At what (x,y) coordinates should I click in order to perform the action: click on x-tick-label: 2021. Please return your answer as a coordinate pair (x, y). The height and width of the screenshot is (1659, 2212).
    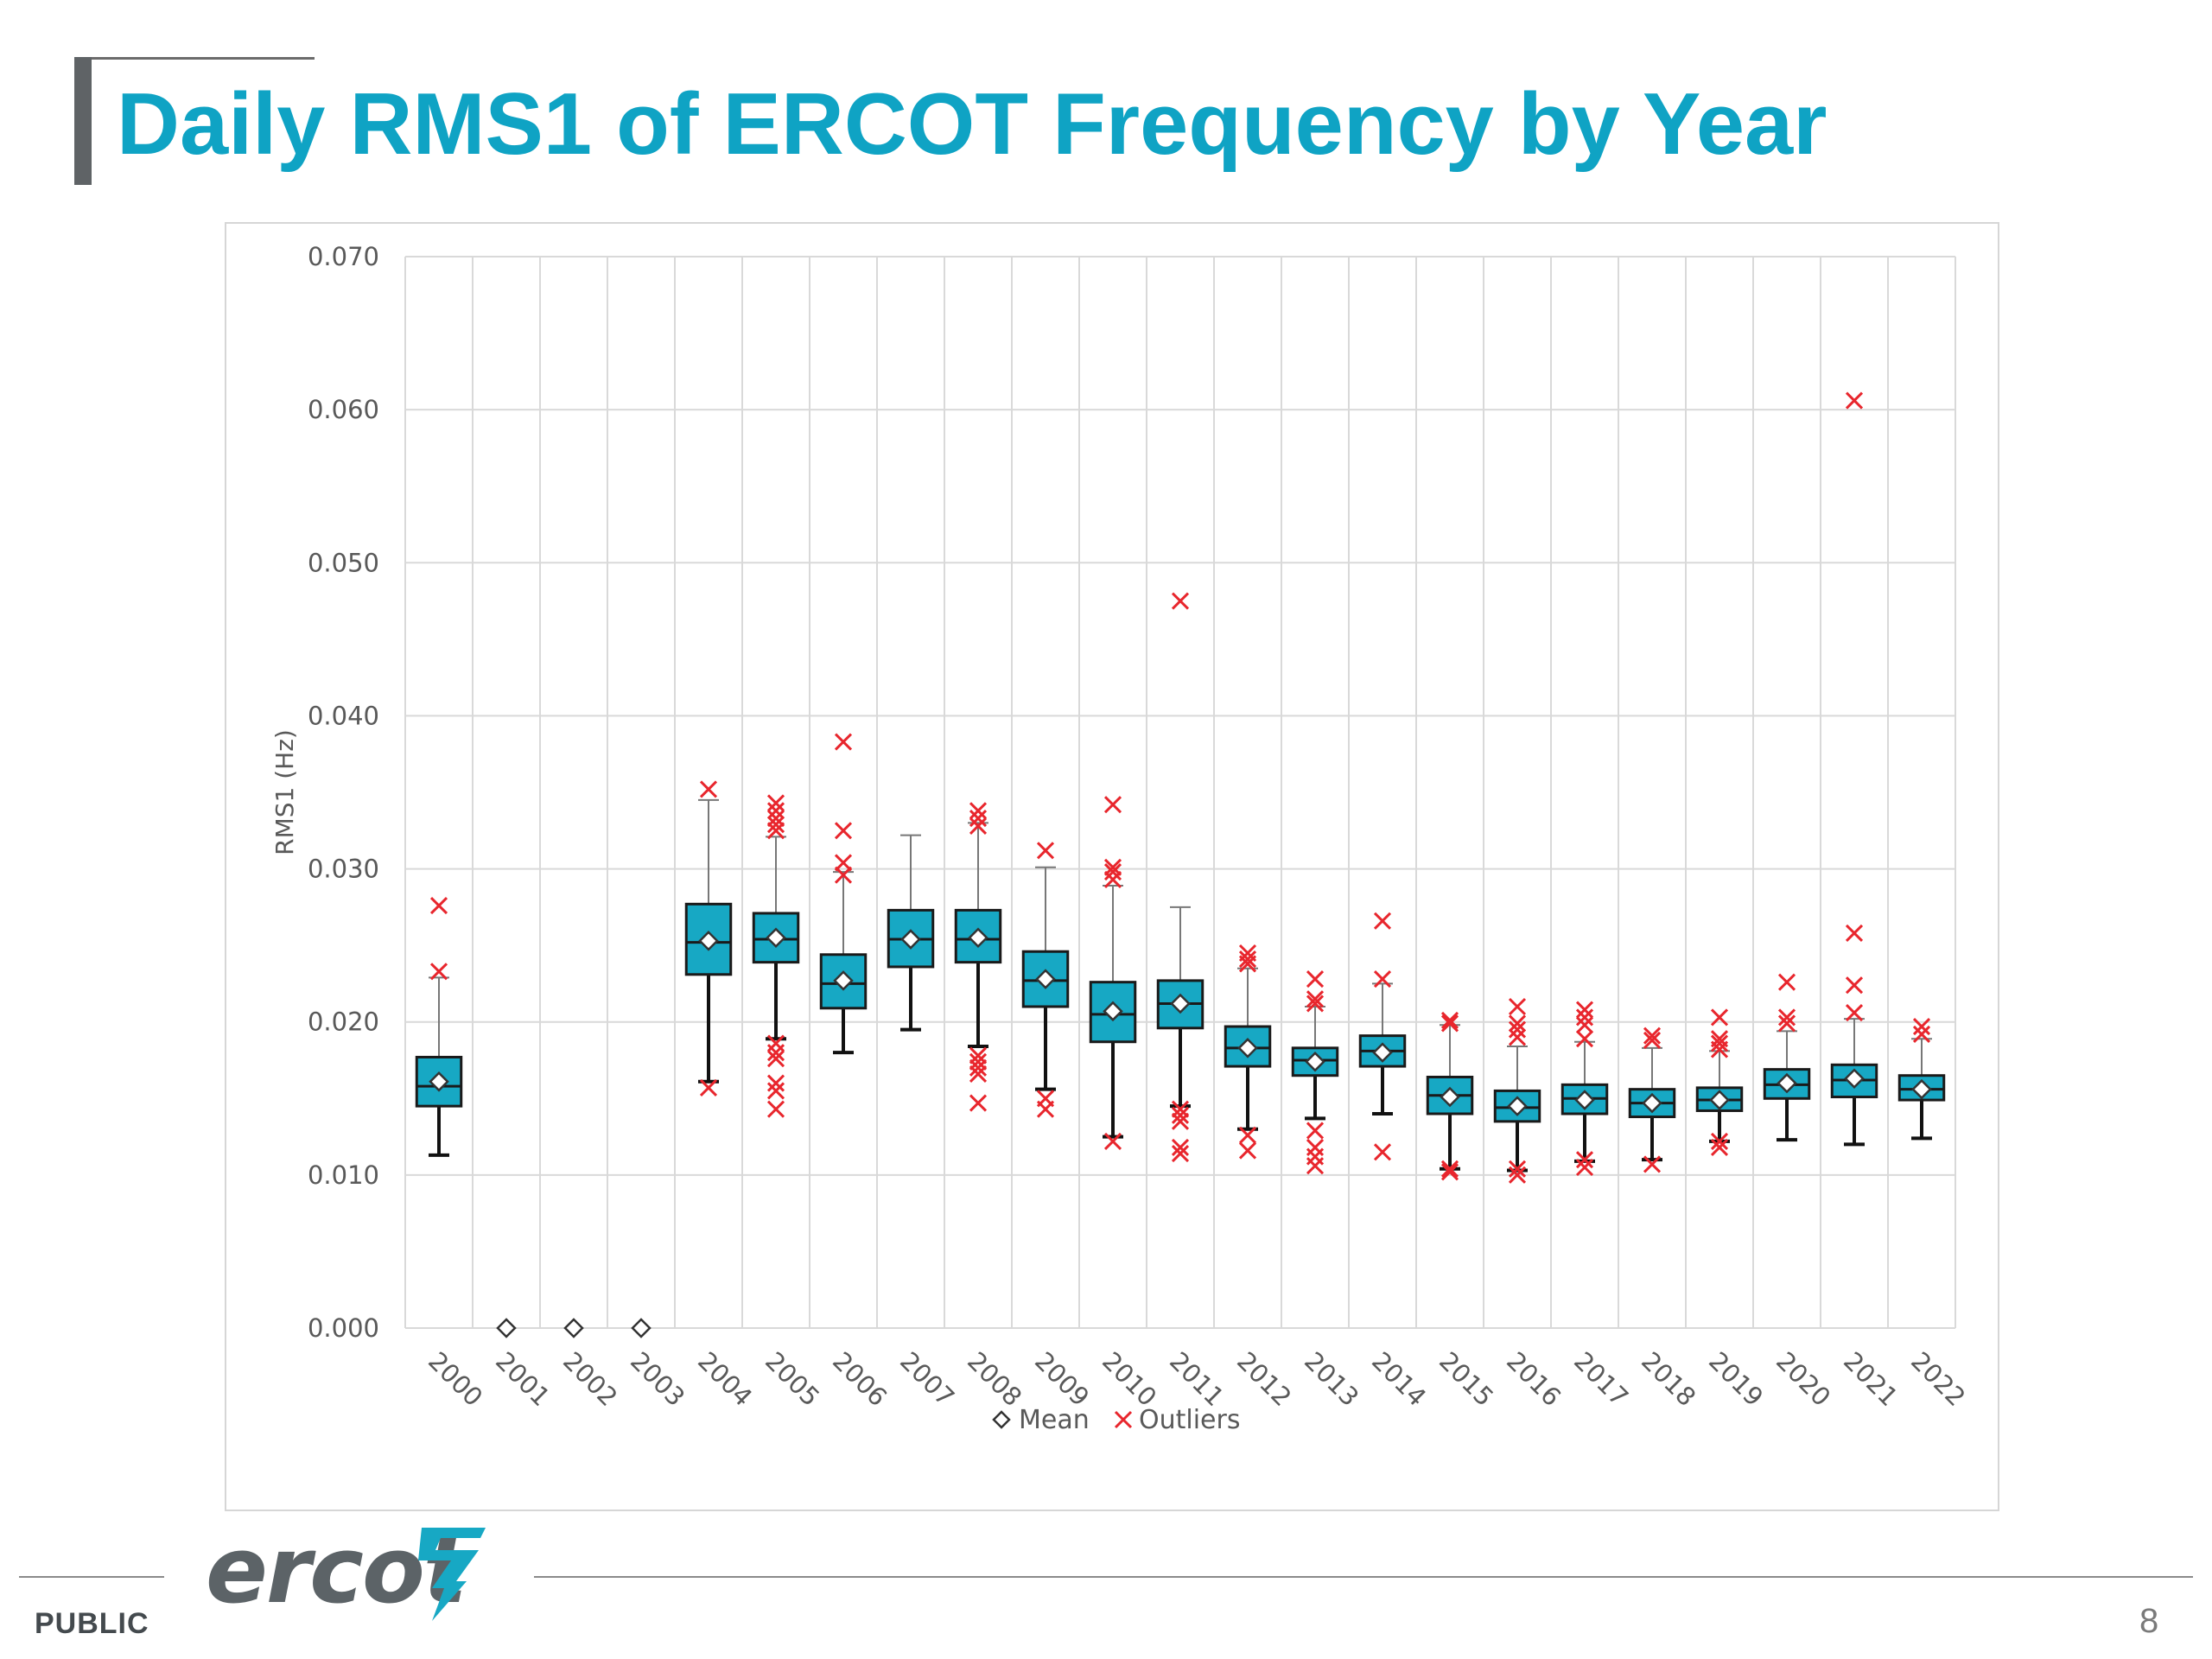
    Looking at the image, I should click on (1871, 1379).